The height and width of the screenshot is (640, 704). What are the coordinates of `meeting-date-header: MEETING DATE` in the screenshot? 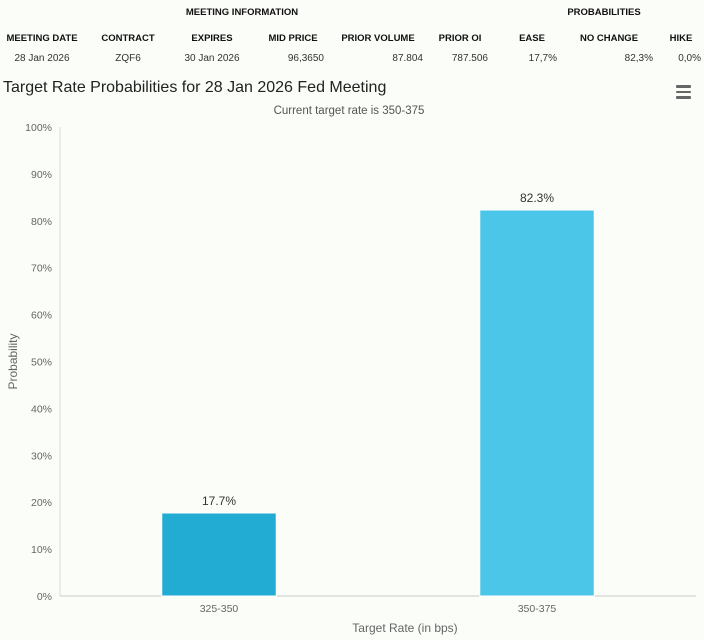 It's located at (42, 38).